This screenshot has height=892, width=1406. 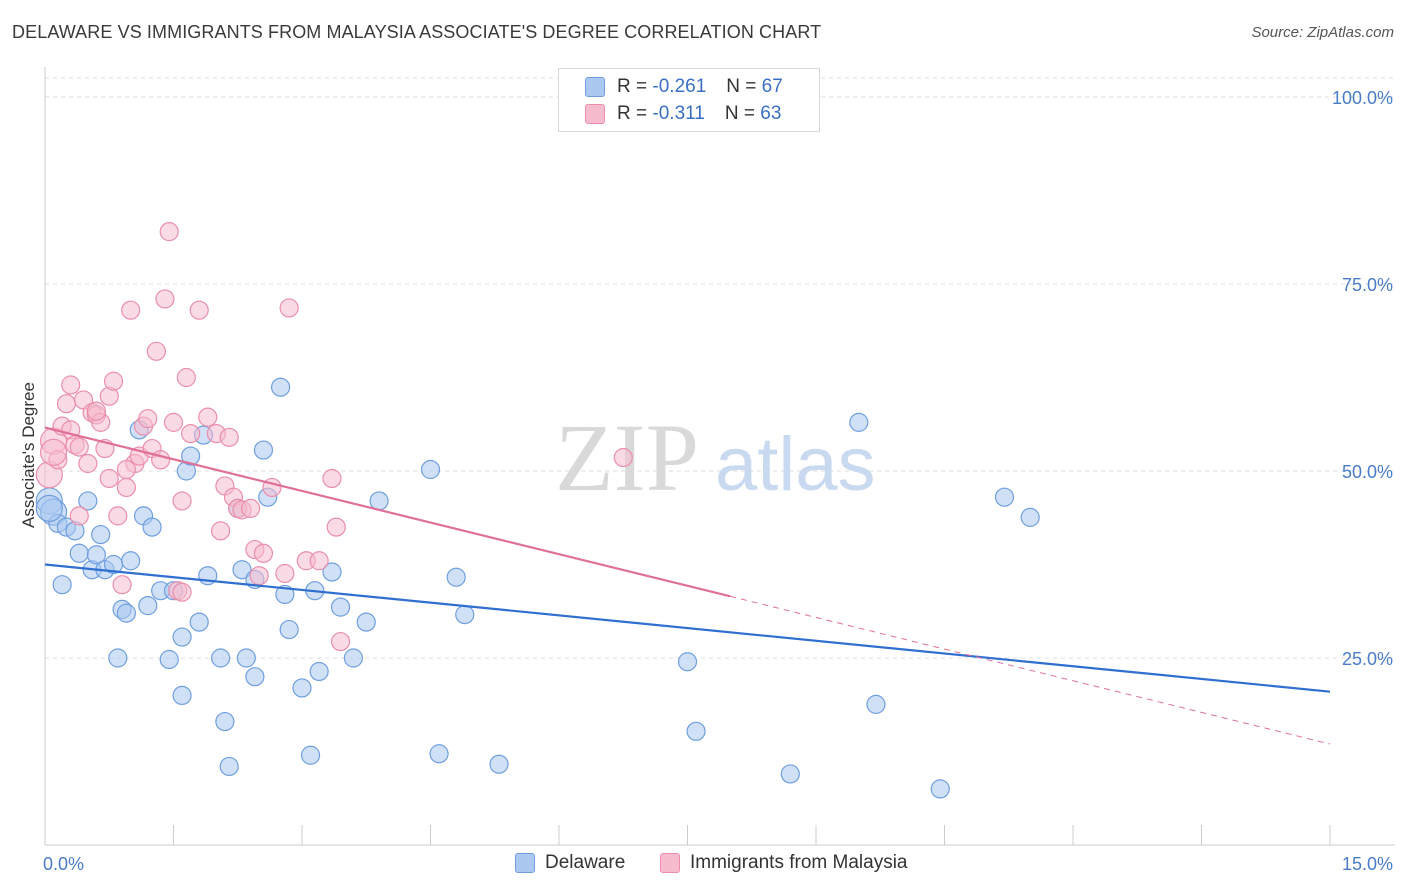 What do you see at coordinates (772, 86) in the screenshot?
I see `n-value: 67` at bounding box center [772, 86].